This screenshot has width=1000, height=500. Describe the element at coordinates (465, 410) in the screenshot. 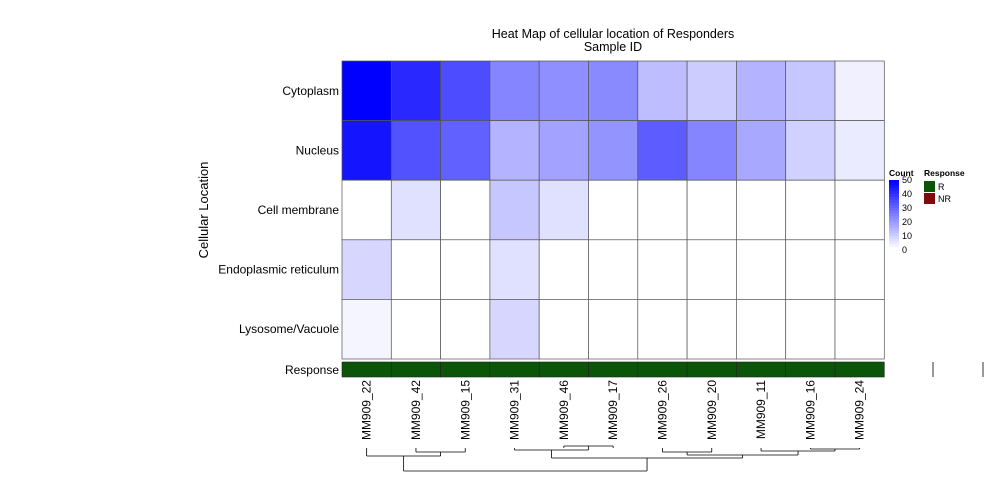

I see `column-label: MM909_15` at that location.